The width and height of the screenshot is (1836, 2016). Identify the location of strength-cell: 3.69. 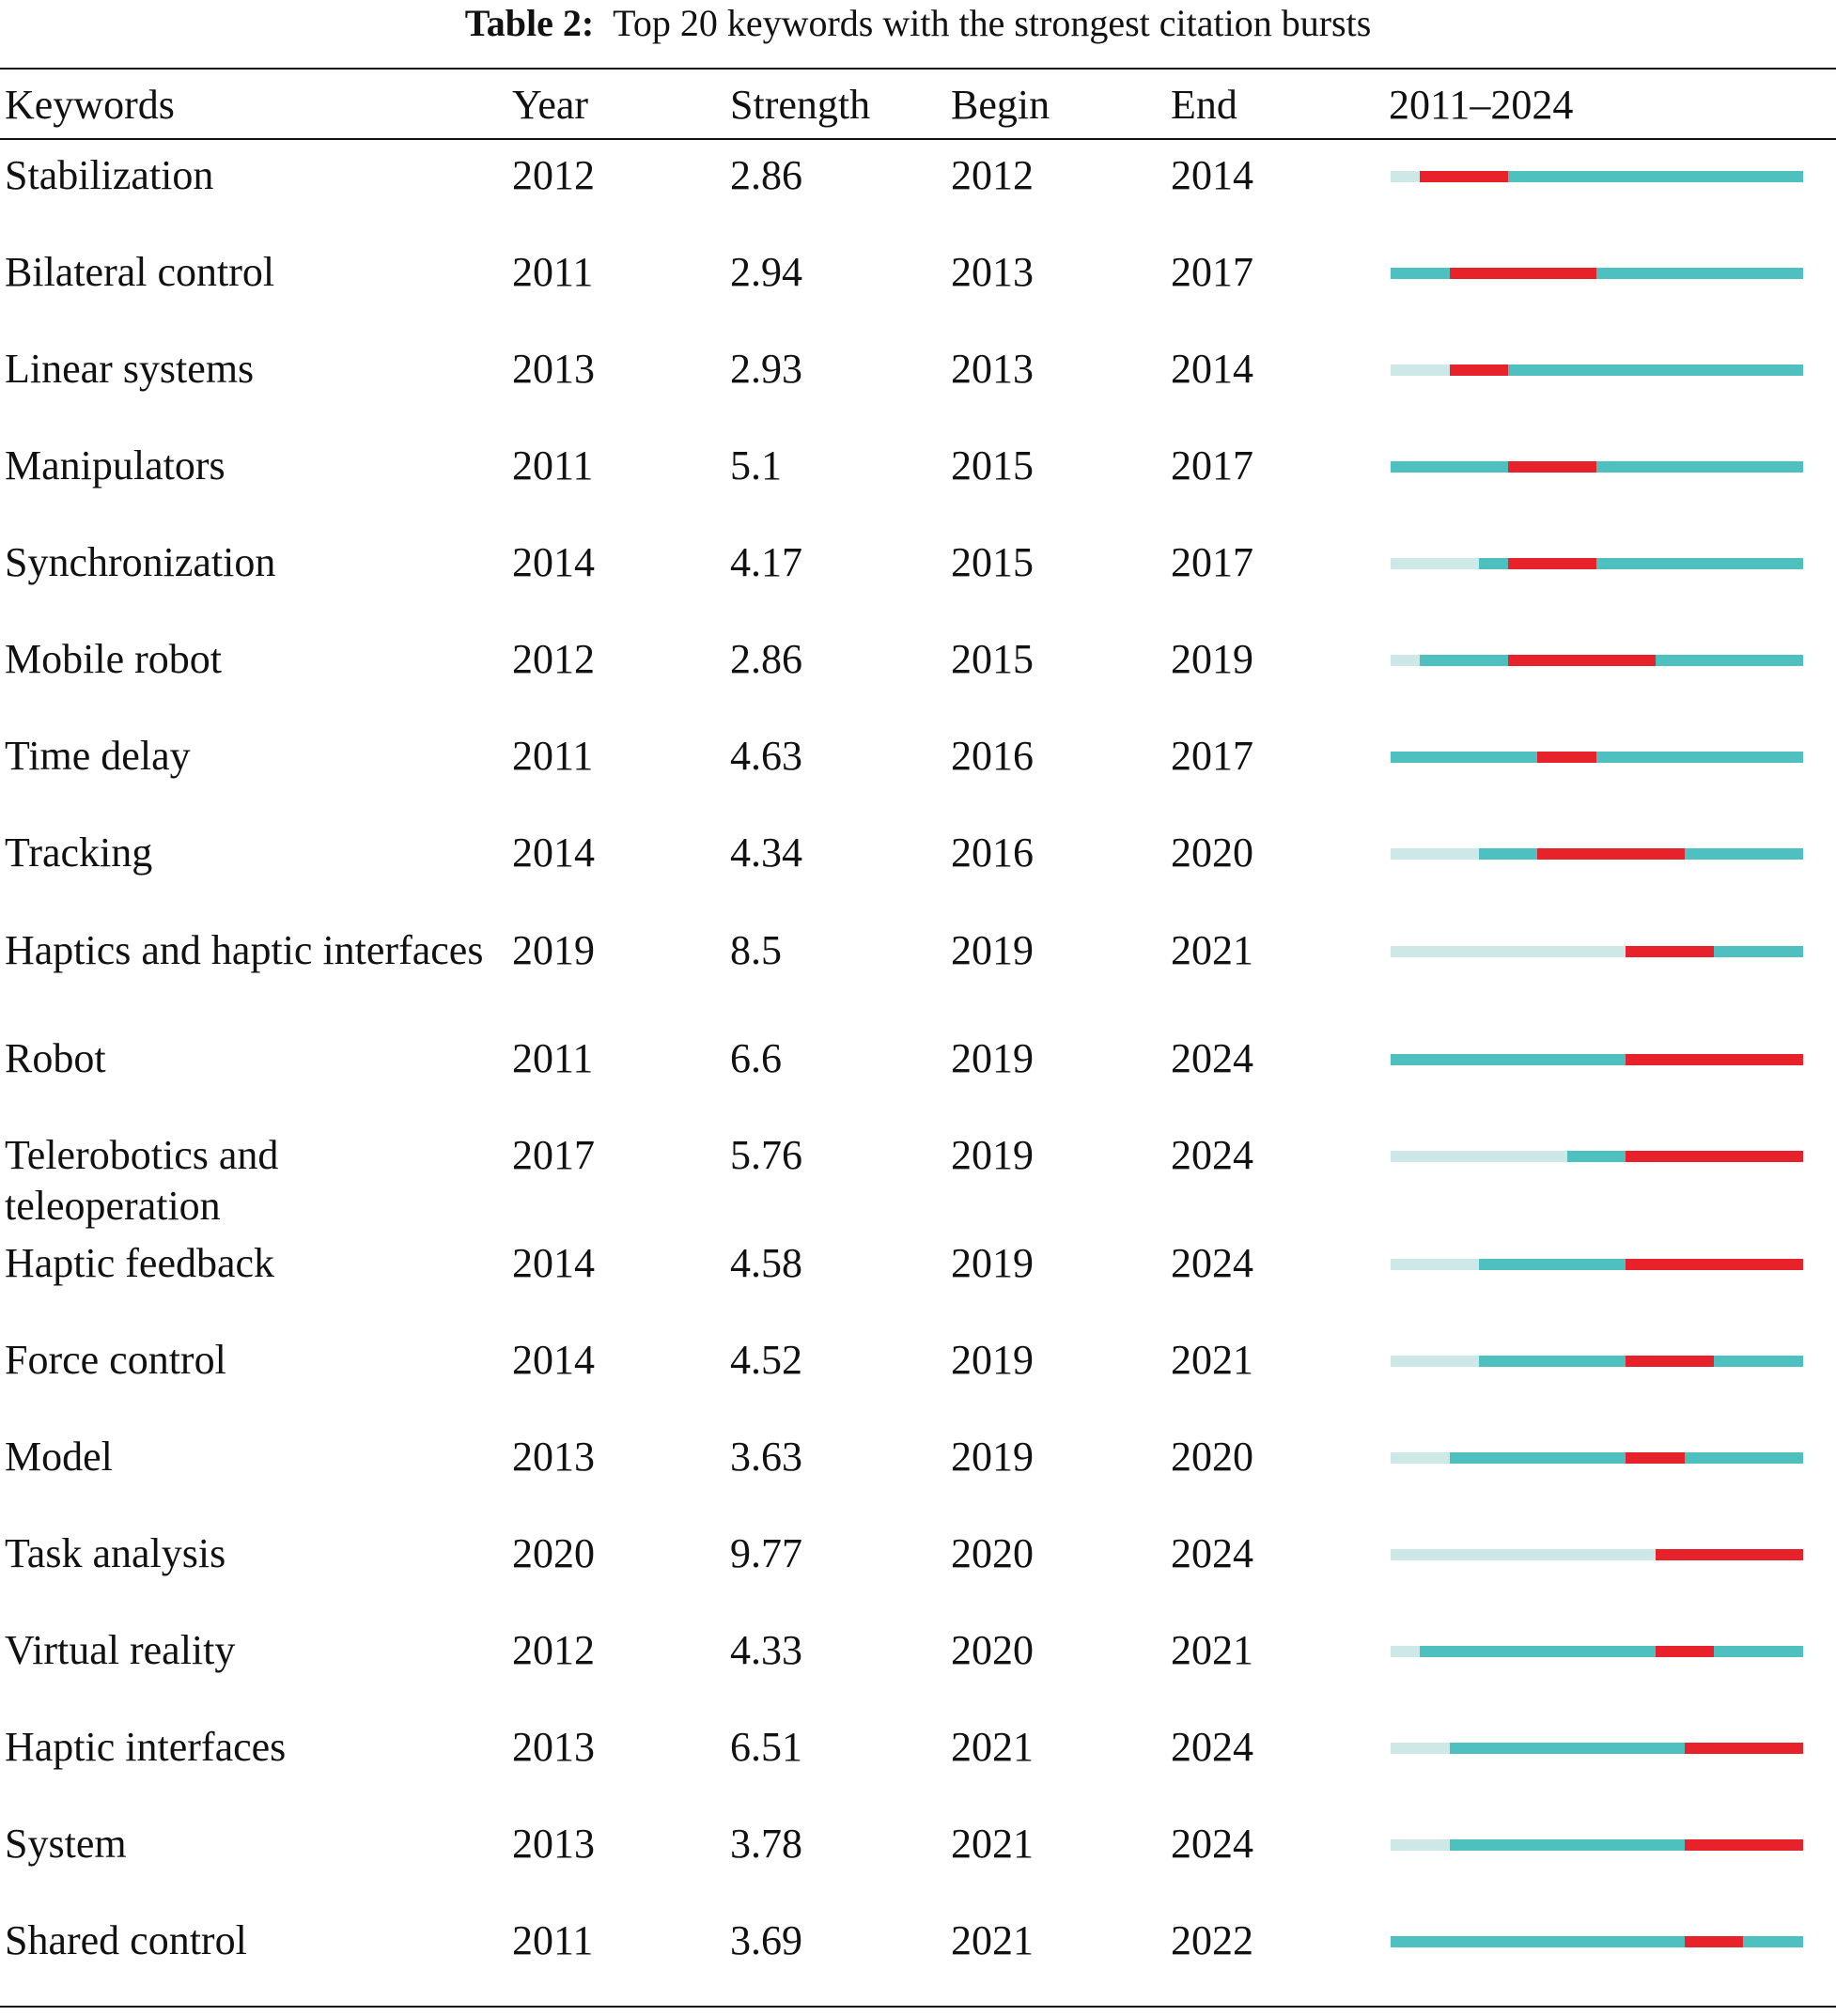
(766, 1940).